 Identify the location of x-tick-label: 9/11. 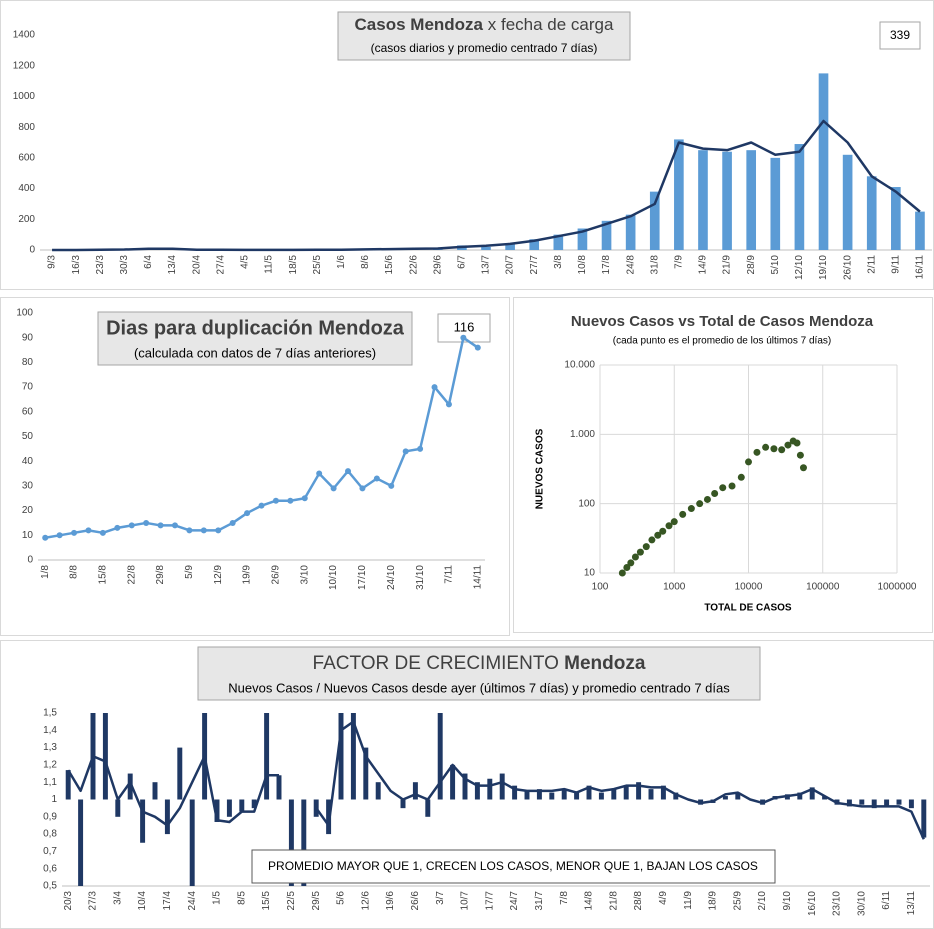
(895, 264).